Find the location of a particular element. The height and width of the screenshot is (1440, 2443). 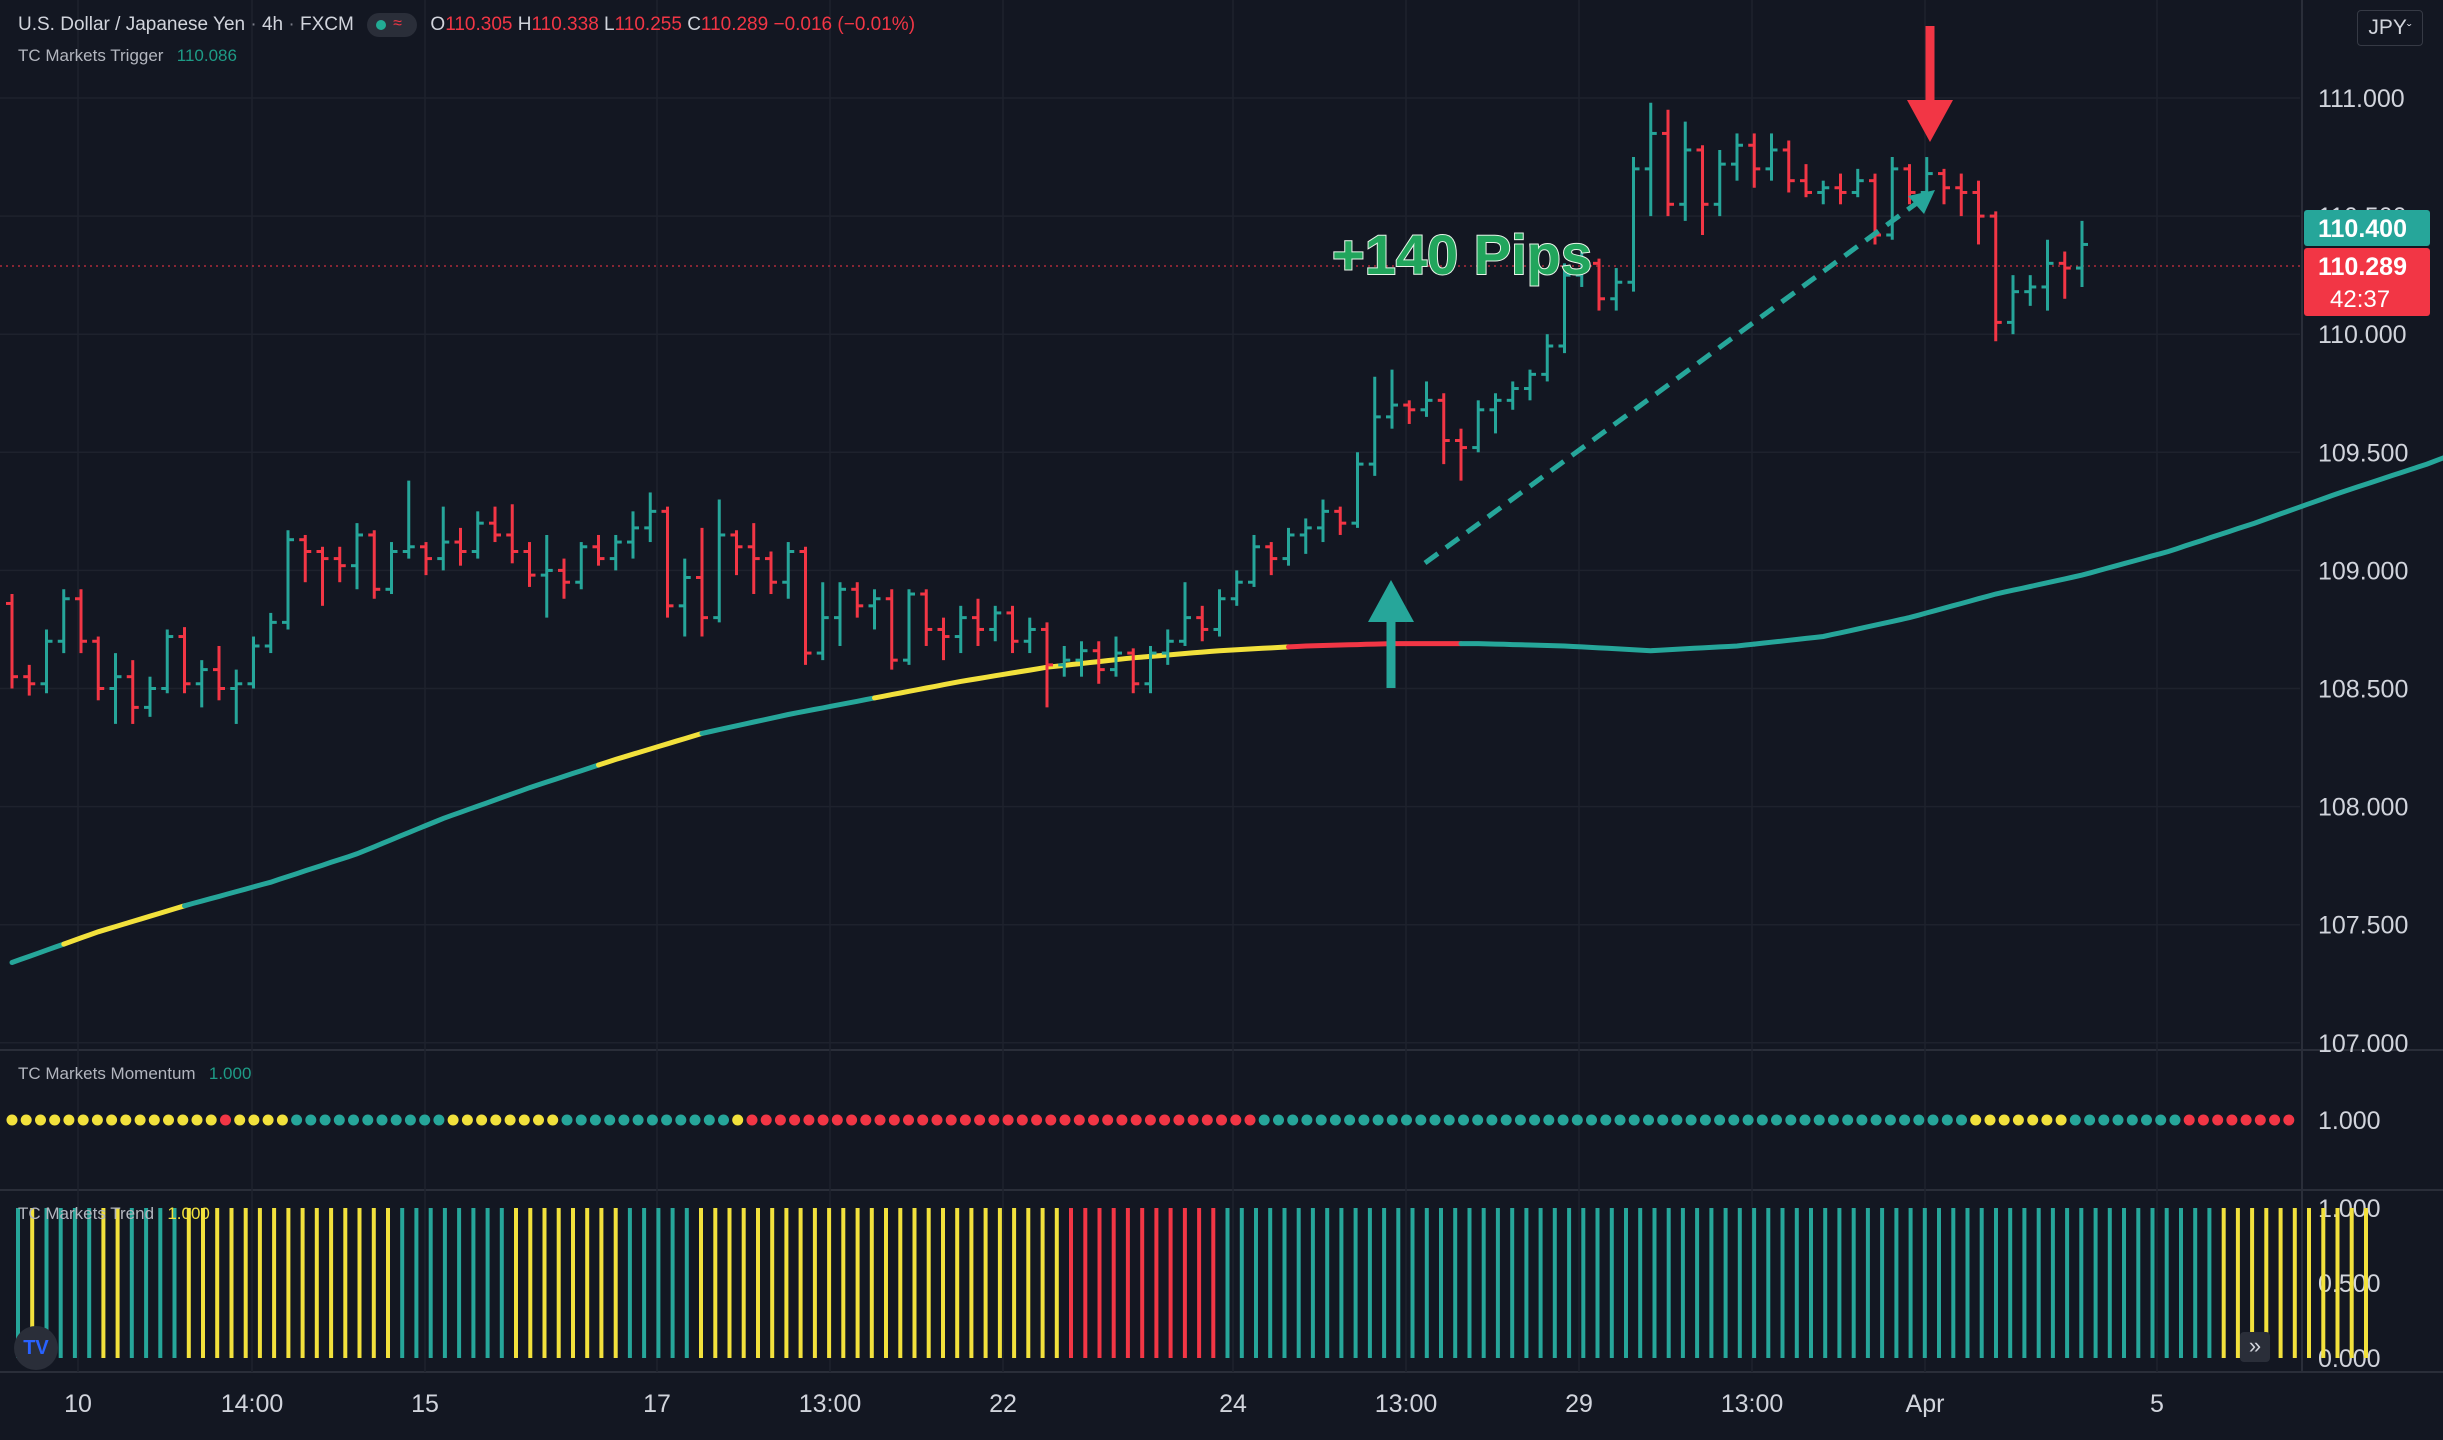

momentum-y-tick: 1.000 is located at coordinates (2349, 1121).